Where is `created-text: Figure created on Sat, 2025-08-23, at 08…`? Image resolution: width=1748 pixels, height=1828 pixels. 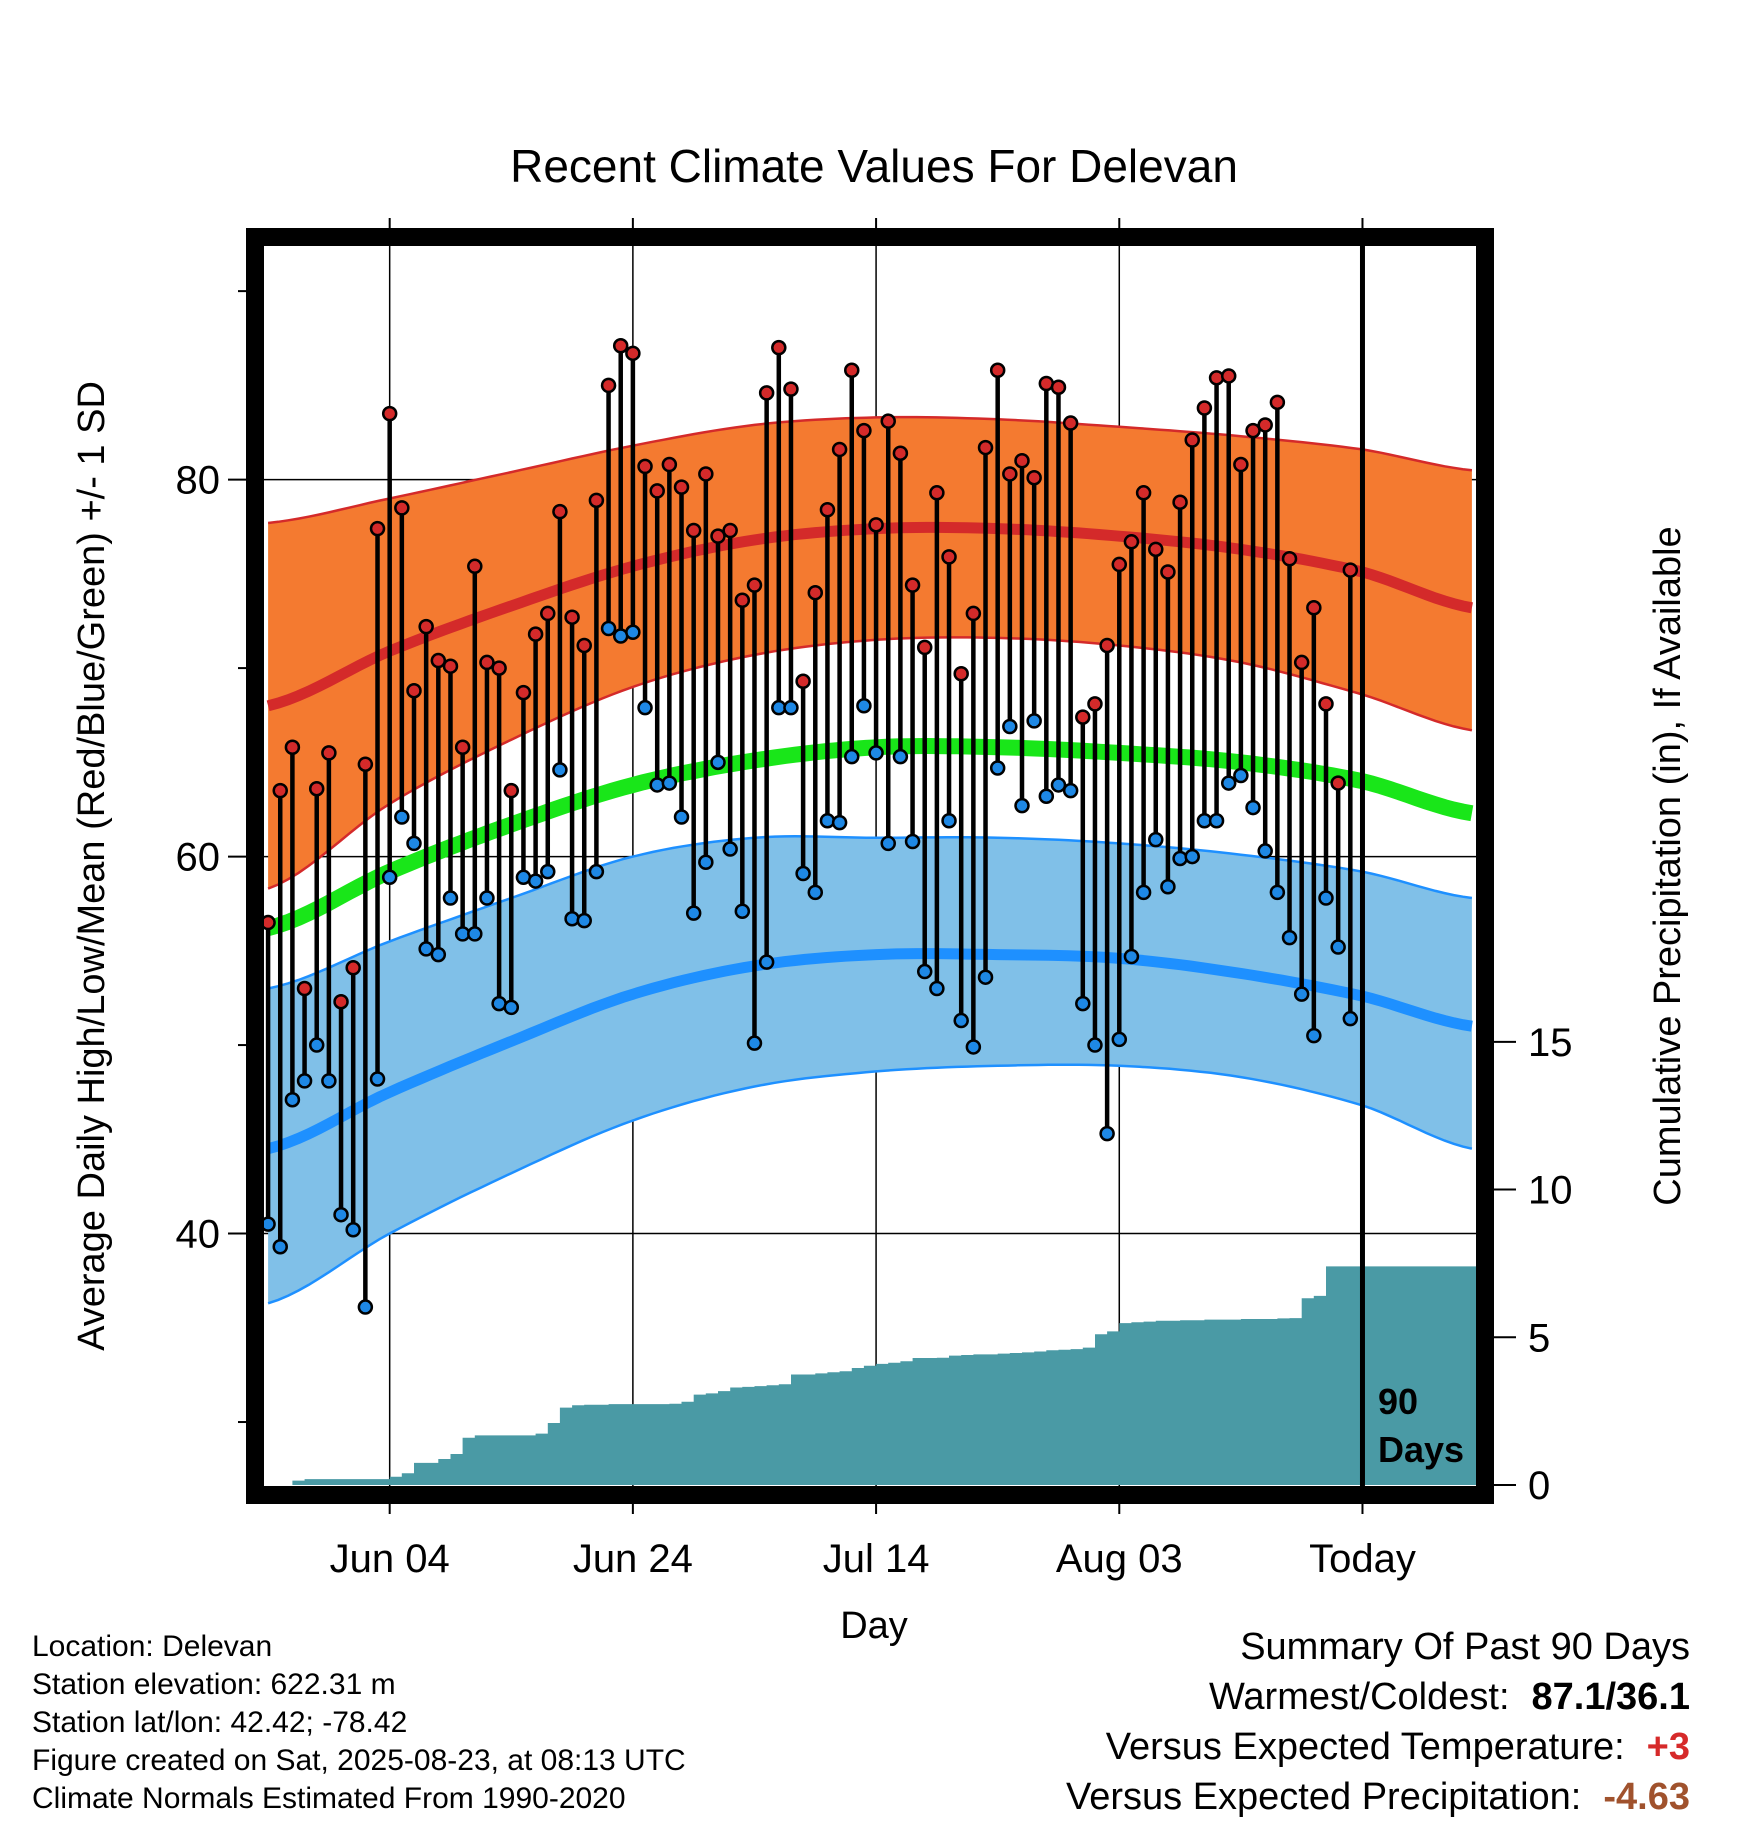
created-text: Figure created on Sat, 2025-08-23, at 08… is located at coordinates (359, 1760).